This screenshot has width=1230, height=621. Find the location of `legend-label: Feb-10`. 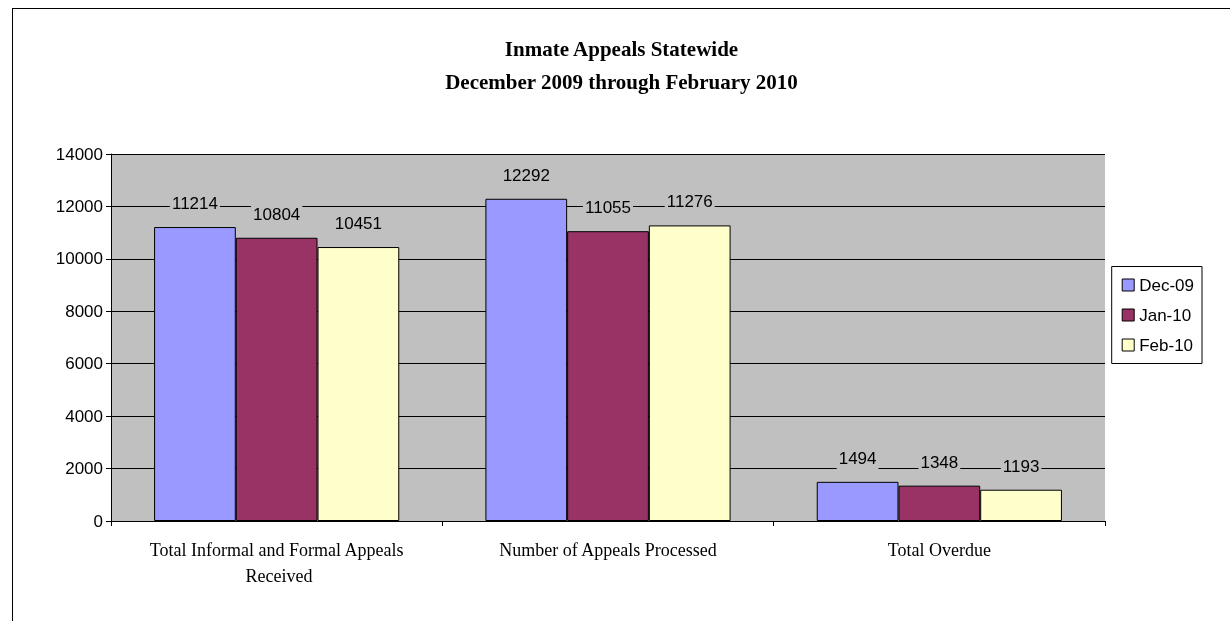

legend-label: Feb-10 is located at coordinates (1166, 345).